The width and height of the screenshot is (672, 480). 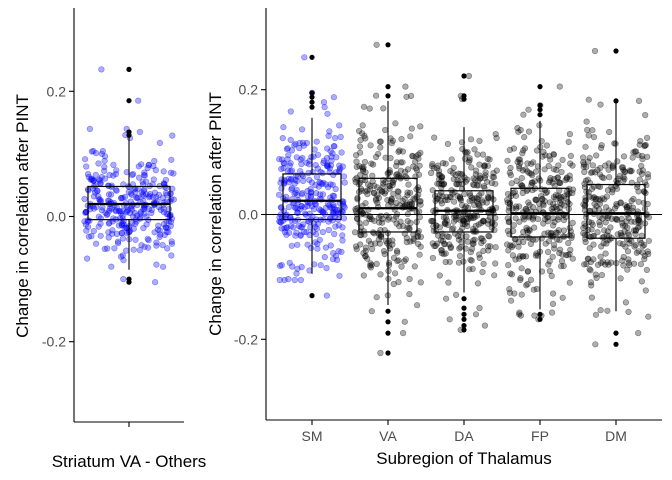 I want to click on y-tick-label: 0.2, so click(x=249, y=90).